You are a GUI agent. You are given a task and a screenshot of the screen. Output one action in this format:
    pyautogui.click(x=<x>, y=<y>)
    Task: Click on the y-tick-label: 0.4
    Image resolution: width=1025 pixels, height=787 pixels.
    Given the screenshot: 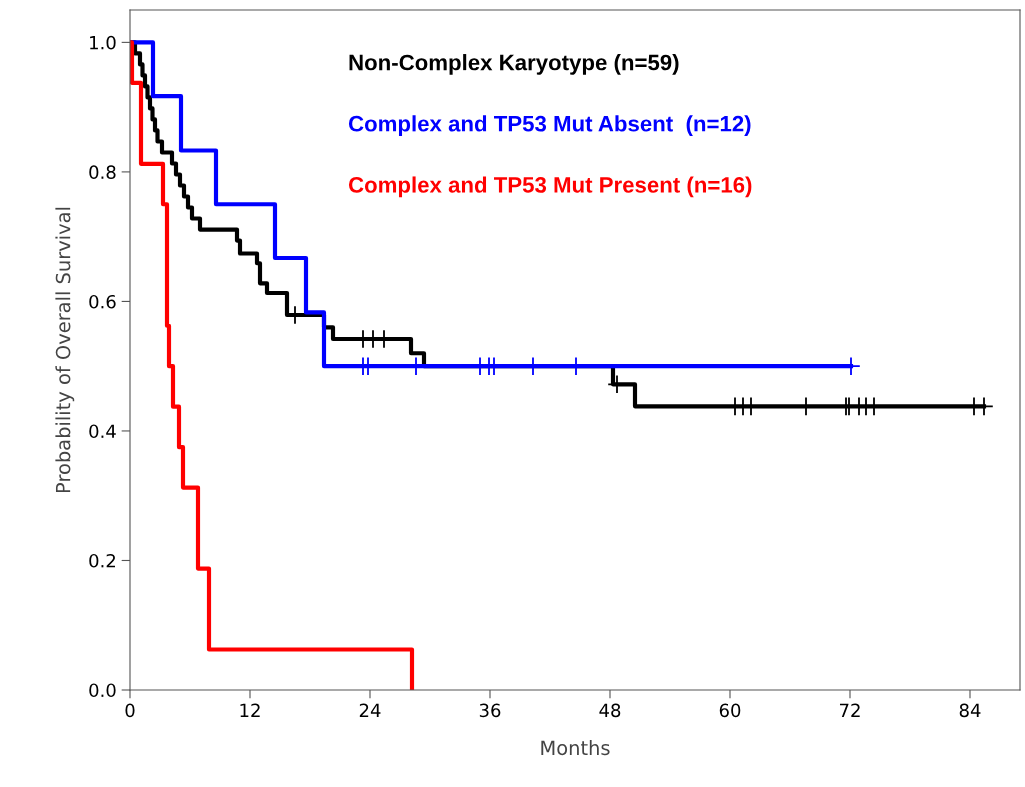 What is the action you would take?
    pyautogui.click(x=102, y=431)
    